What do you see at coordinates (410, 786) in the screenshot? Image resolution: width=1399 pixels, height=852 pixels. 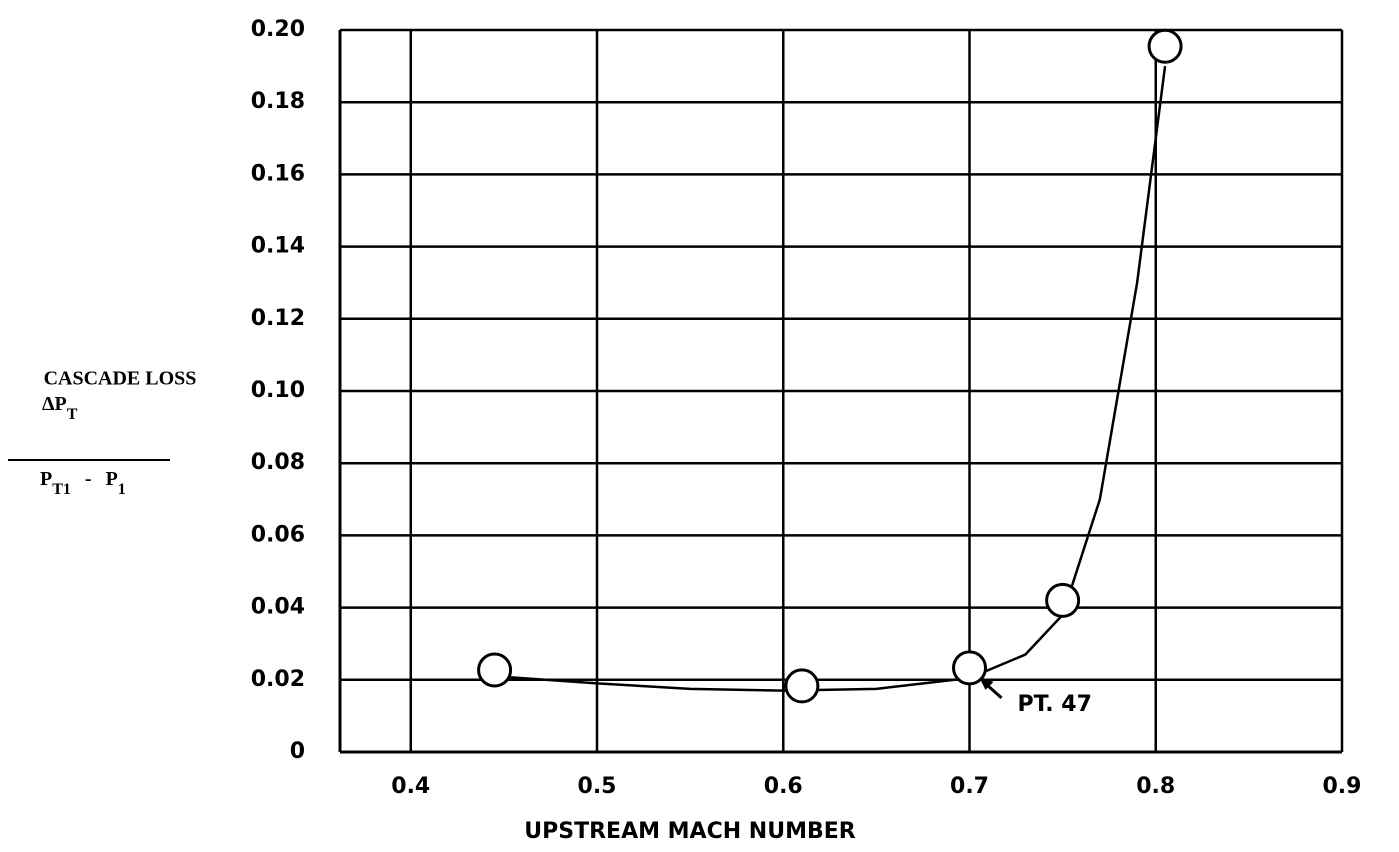 I see `x-tick-label: 0.4` at bounding box center [410, 786].